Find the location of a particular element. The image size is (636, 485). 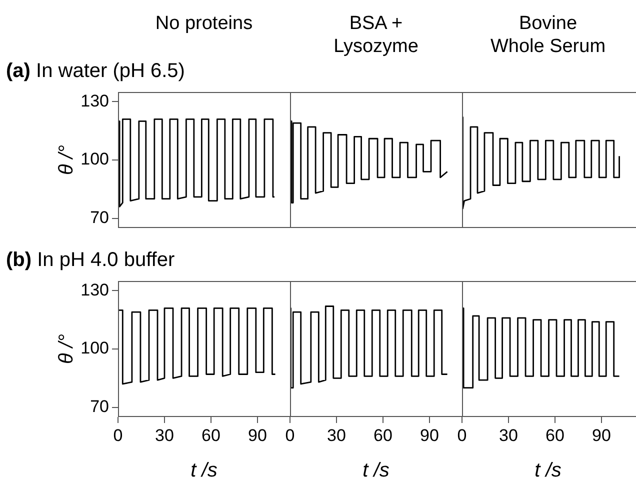

chart-title: BSA + Lysozyme is located at coordinates (376, 35).